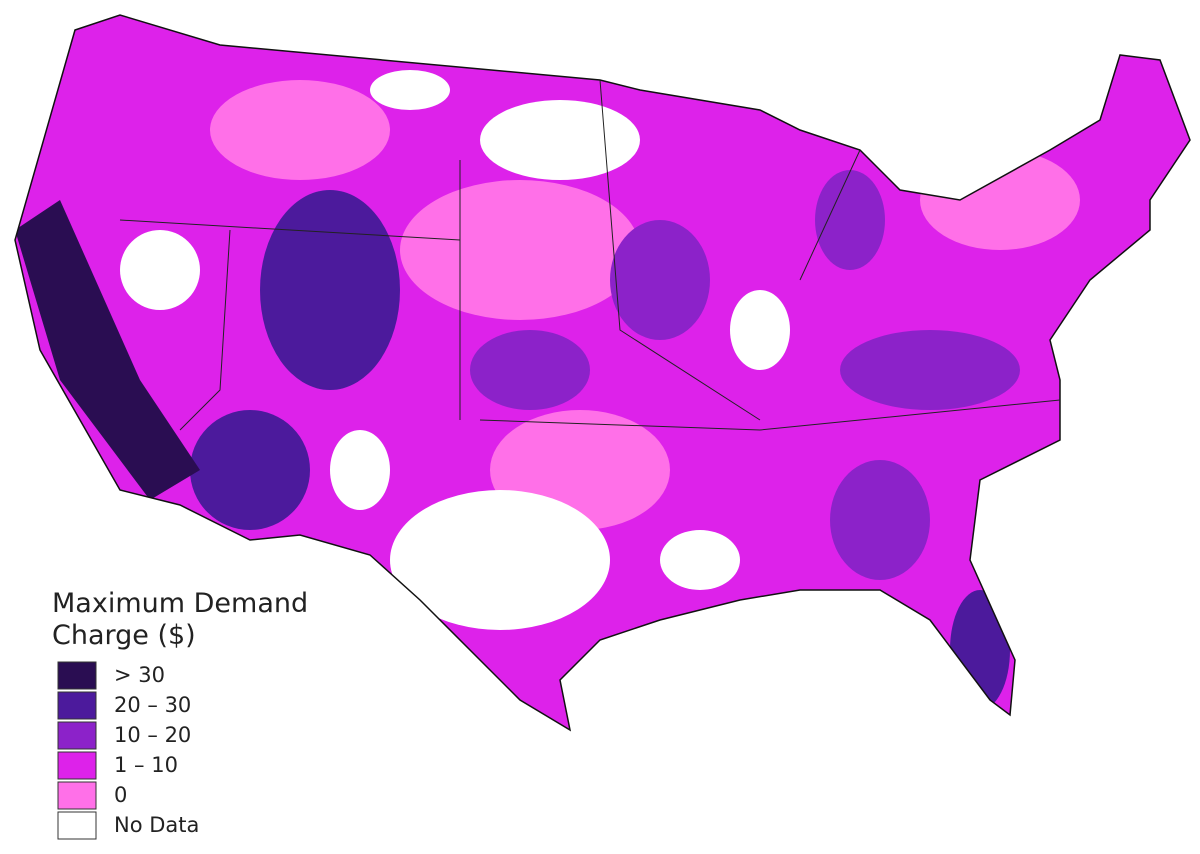 Image resolution: width=1200 pixels, height=854 pixels. I want to click on legend-title: Maximum Demand Charge ($), so click(180, 619).